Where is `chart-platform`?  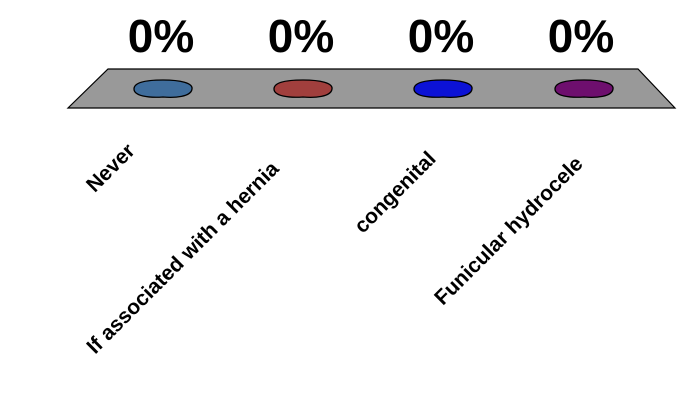 chart-platform is located at coordinates (371, 88).